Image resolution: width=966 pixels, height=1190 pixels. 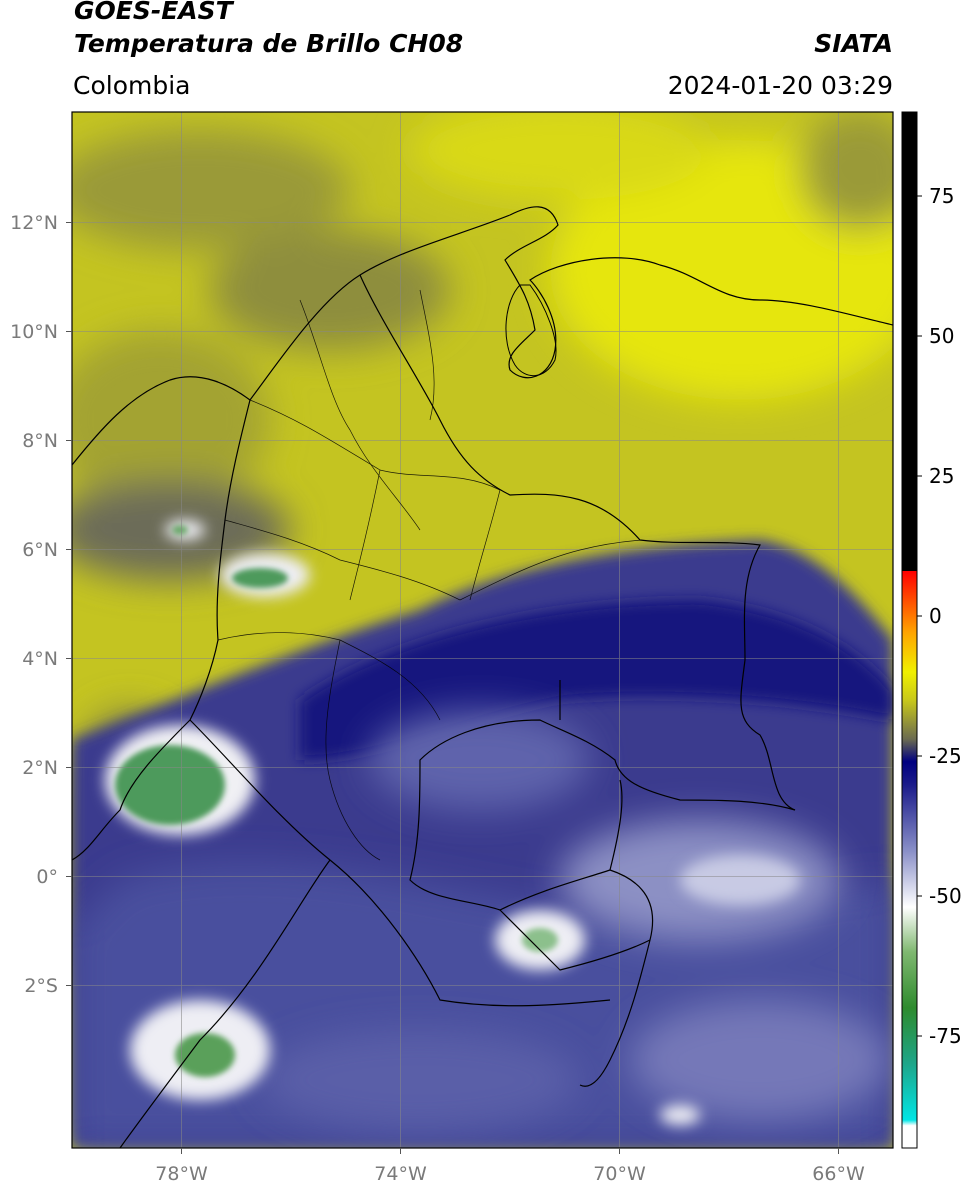 What do you see at coordinates (909, 630) in the screenshot?
I see `colorbar` at bounding box center [909, 630].